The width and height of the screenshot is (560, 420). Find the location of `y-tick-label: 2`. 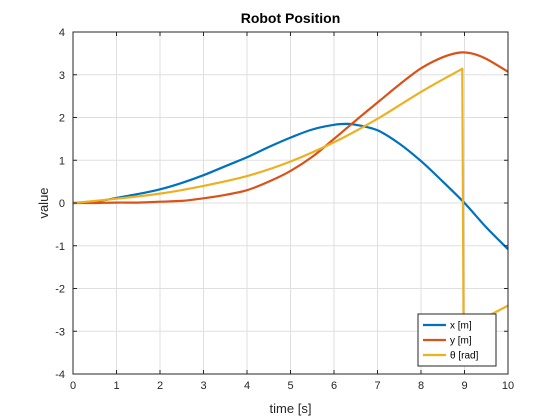

y-tick-label: 2 is located at coordinates (62, 119).